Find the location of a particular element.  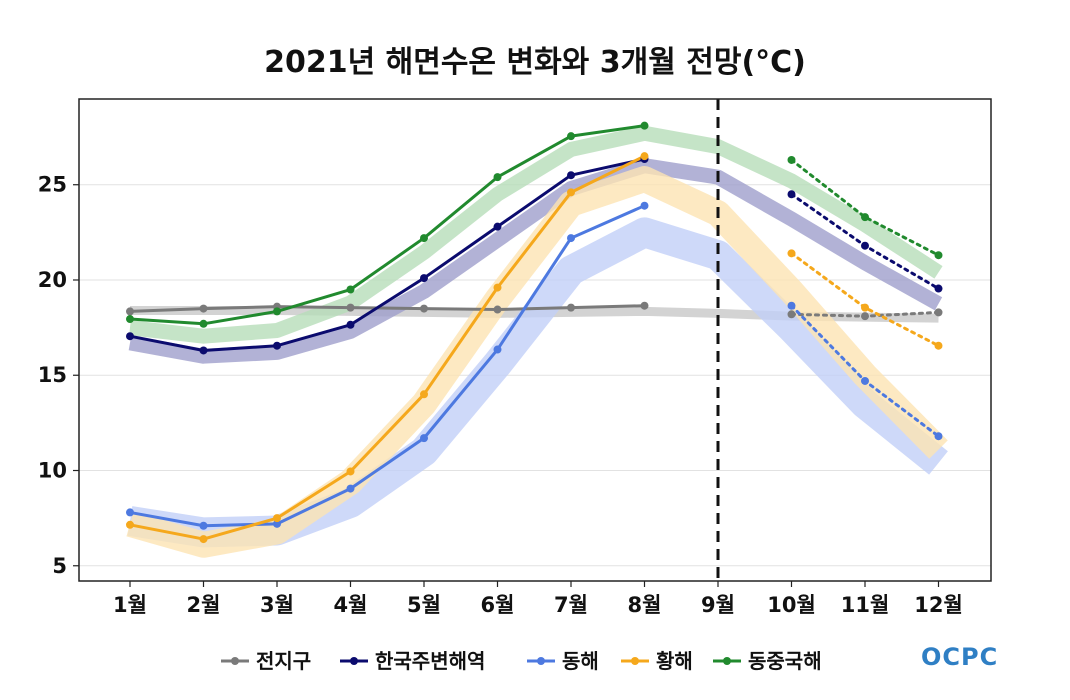

chart-title: 2021년 해면수온 변화와 3개월 전망(°C) is located at coordinates (535, 62).